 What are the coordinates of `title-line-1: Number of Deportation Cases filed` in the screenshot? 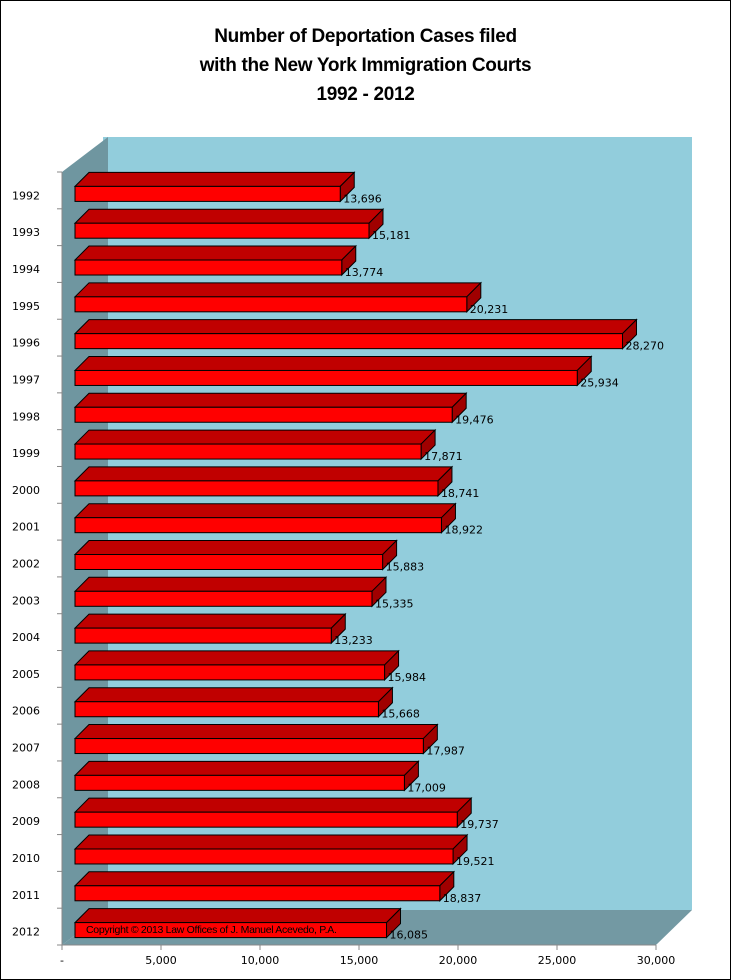 It's located at (365, 36).